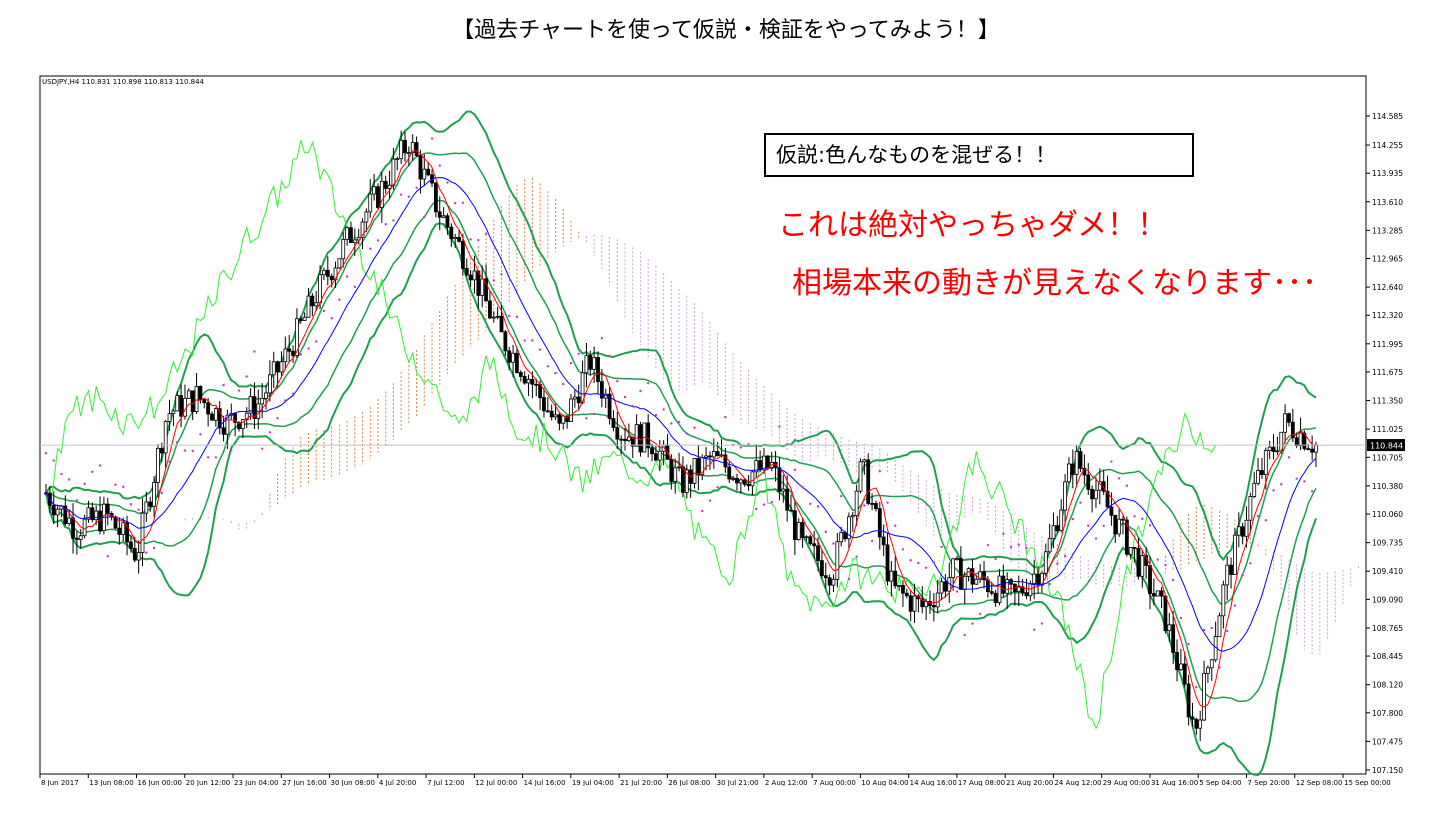  What do you see at coordinates (1387, 372) in the screenshot?
I see `y-tick-label: 111.675` at bounding box center [1387, 372].